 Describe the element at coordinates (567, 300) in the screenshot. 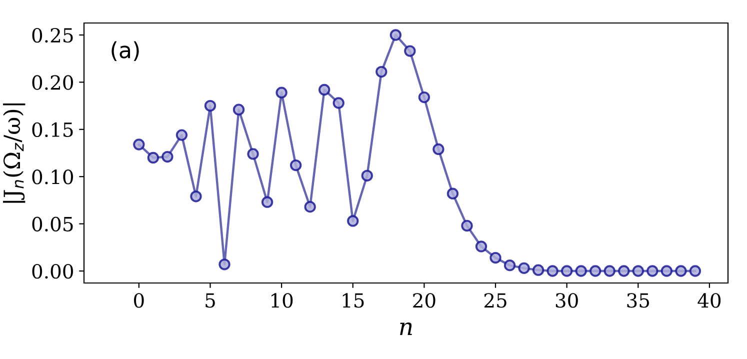

I see `x-tick-label: 30` at that location.